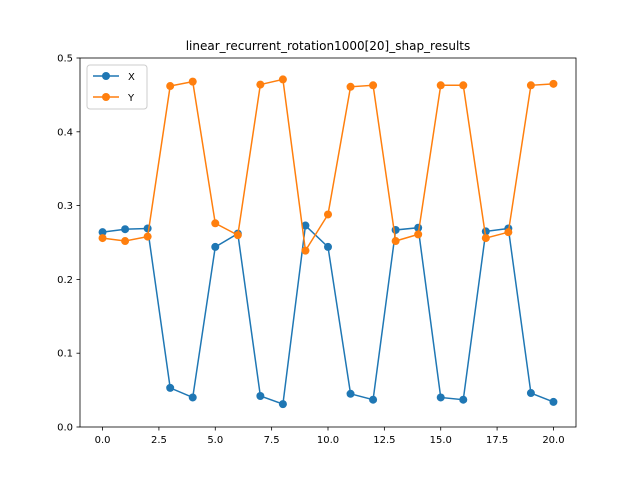 This screenshot has width=640, height=480. I want to click on legend-box, so click(117, 87).